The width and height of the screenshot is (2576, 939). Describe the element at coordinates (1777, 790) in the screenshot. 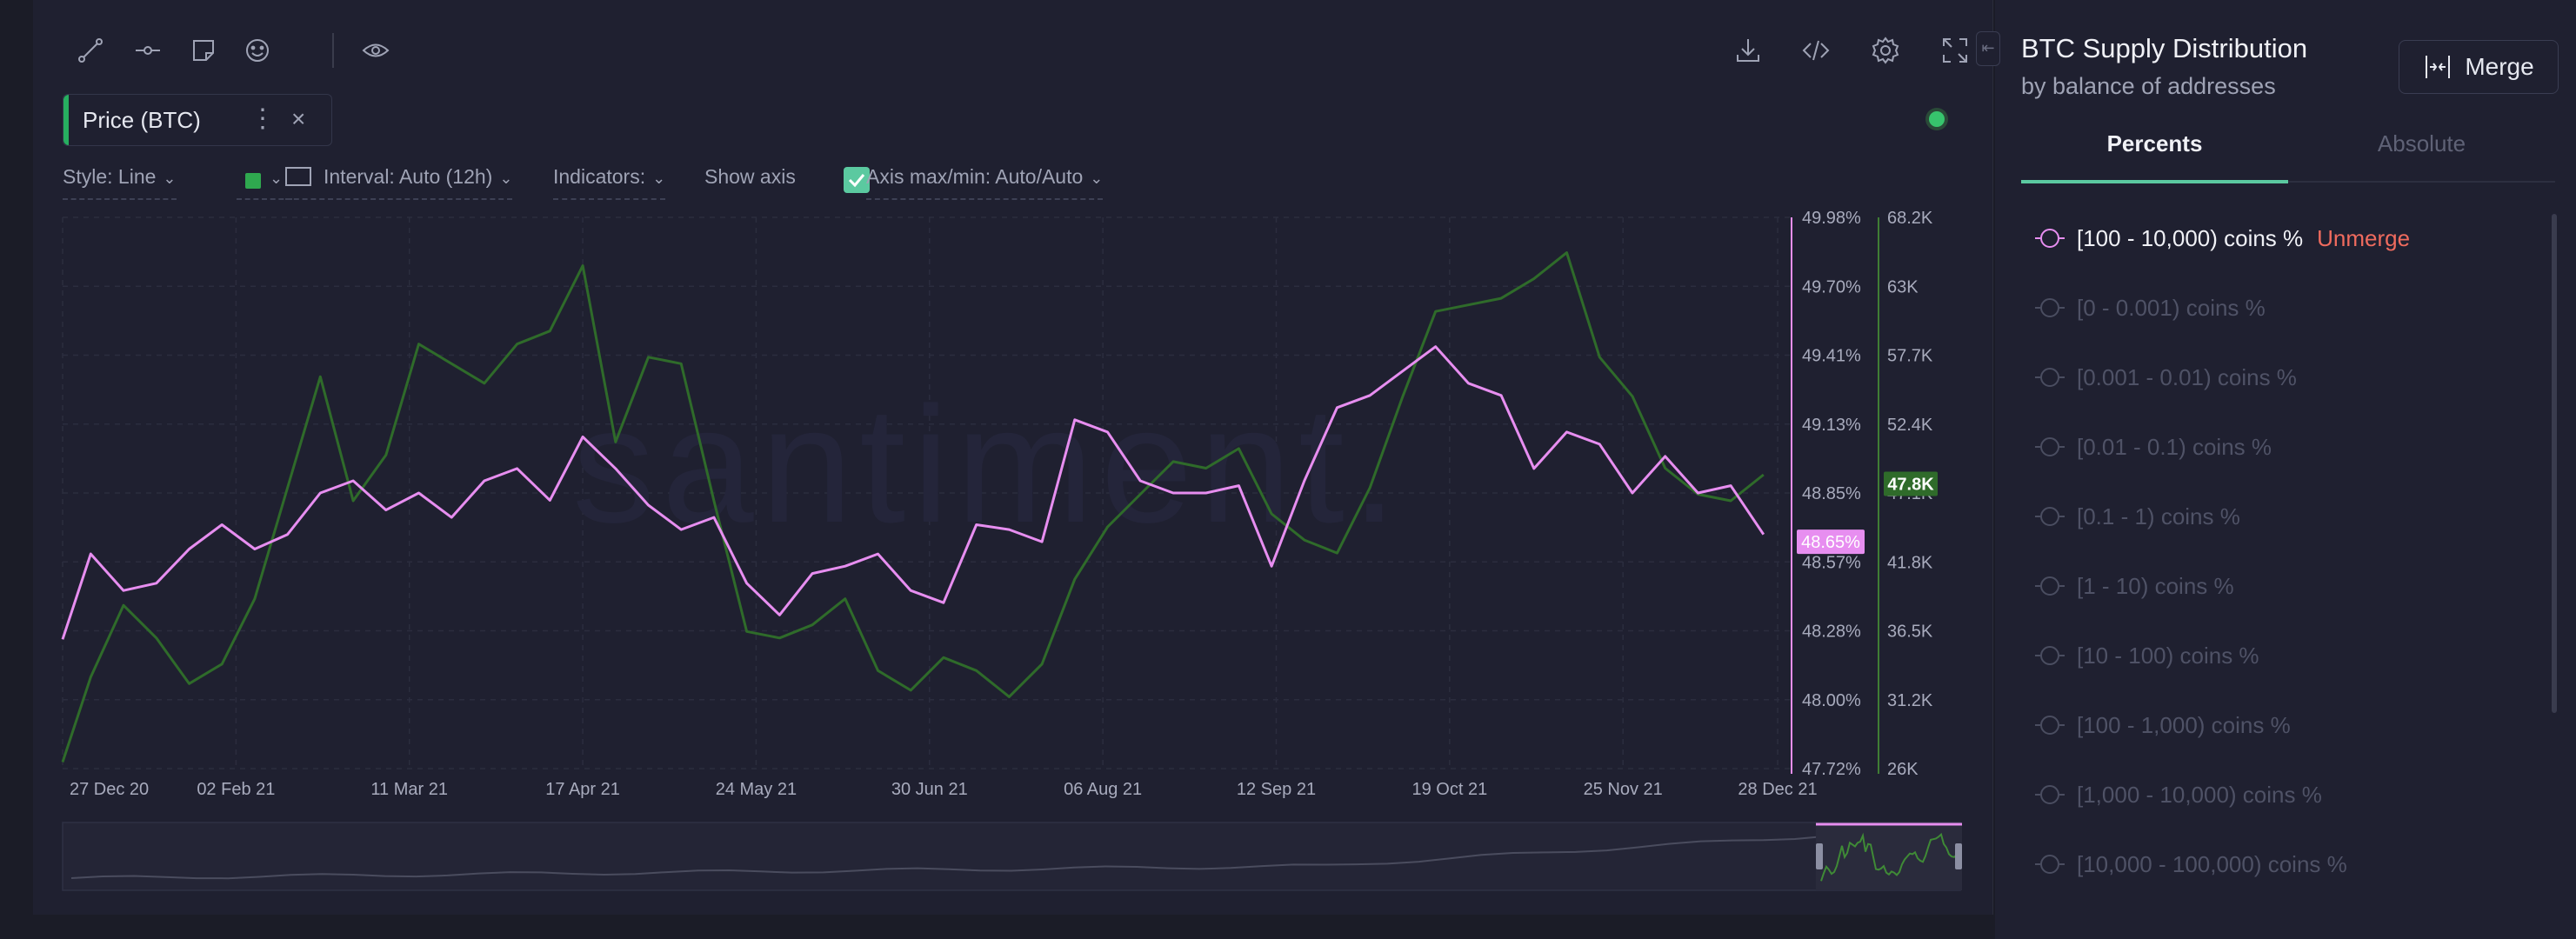

I see `x-tick-label: 28 Dec 21` at that location.